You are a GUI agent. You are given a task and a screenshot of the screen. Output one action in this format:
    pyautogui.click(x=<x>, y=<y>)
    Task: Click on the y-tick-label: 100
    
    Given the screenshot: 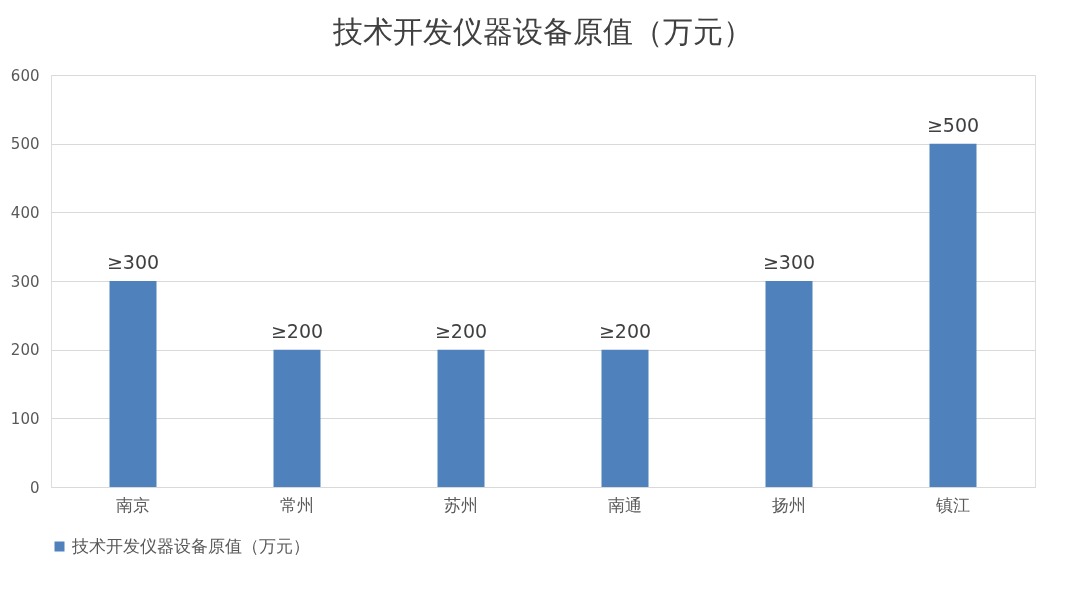 What is the action you would take?
    pyautogui.click(x=25, y=418)
    